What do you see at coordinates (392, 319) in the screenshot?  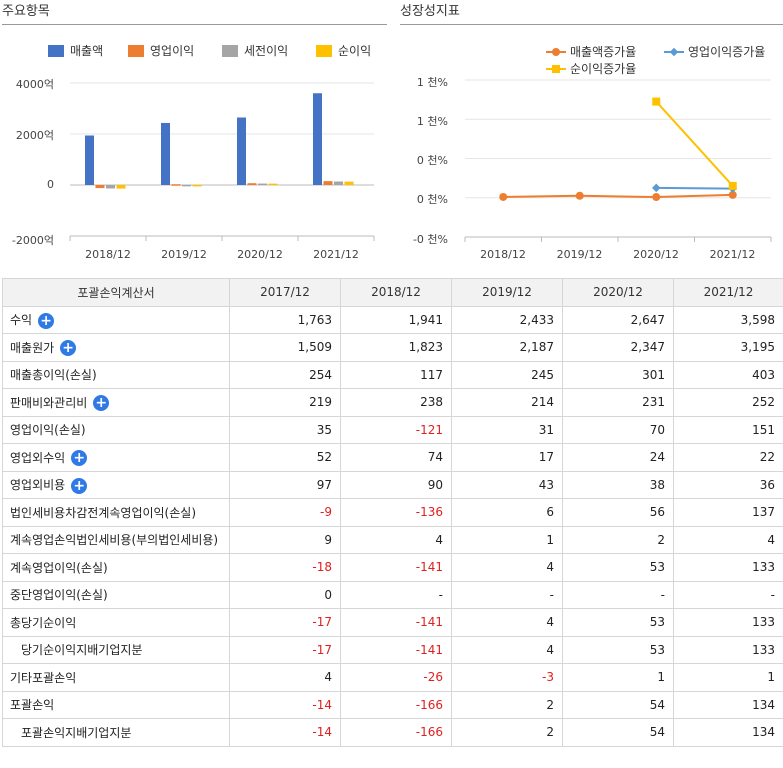 I see `table-row: 수익 +1,763 1,941 2,433 2,647 3,598` at bounding box center [392, 319].